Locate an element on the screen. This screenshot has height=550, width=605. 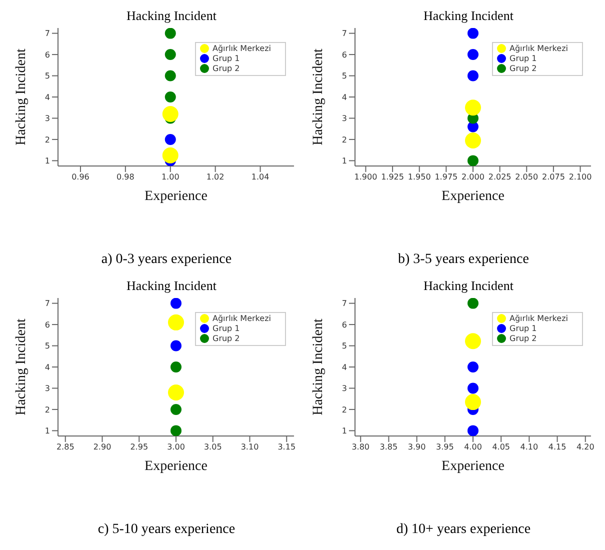
x-tick-label: 2.000 is located at coordinates (473, 177).